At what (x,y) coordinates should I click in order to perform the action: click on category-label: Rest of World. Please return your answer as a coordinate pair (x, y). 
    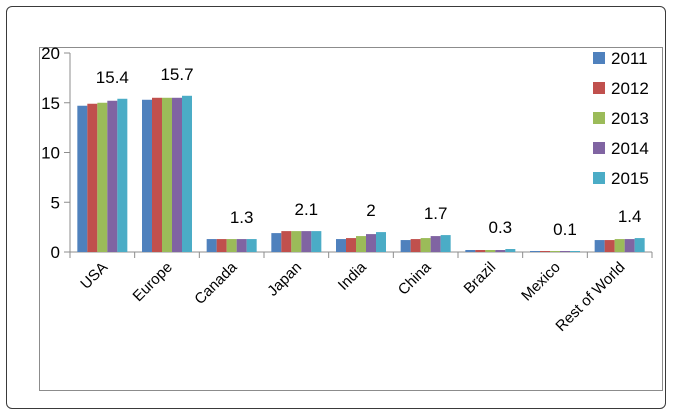
    Looking at the image, I should click on (590, 297).